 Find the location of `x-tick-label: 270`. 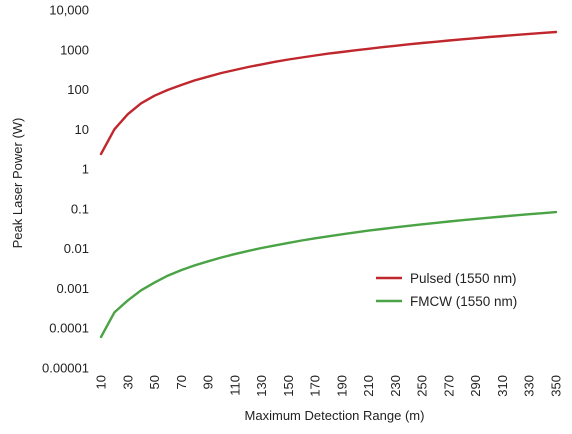

x-tick-label: 270 is located at coordinates (448, 386).